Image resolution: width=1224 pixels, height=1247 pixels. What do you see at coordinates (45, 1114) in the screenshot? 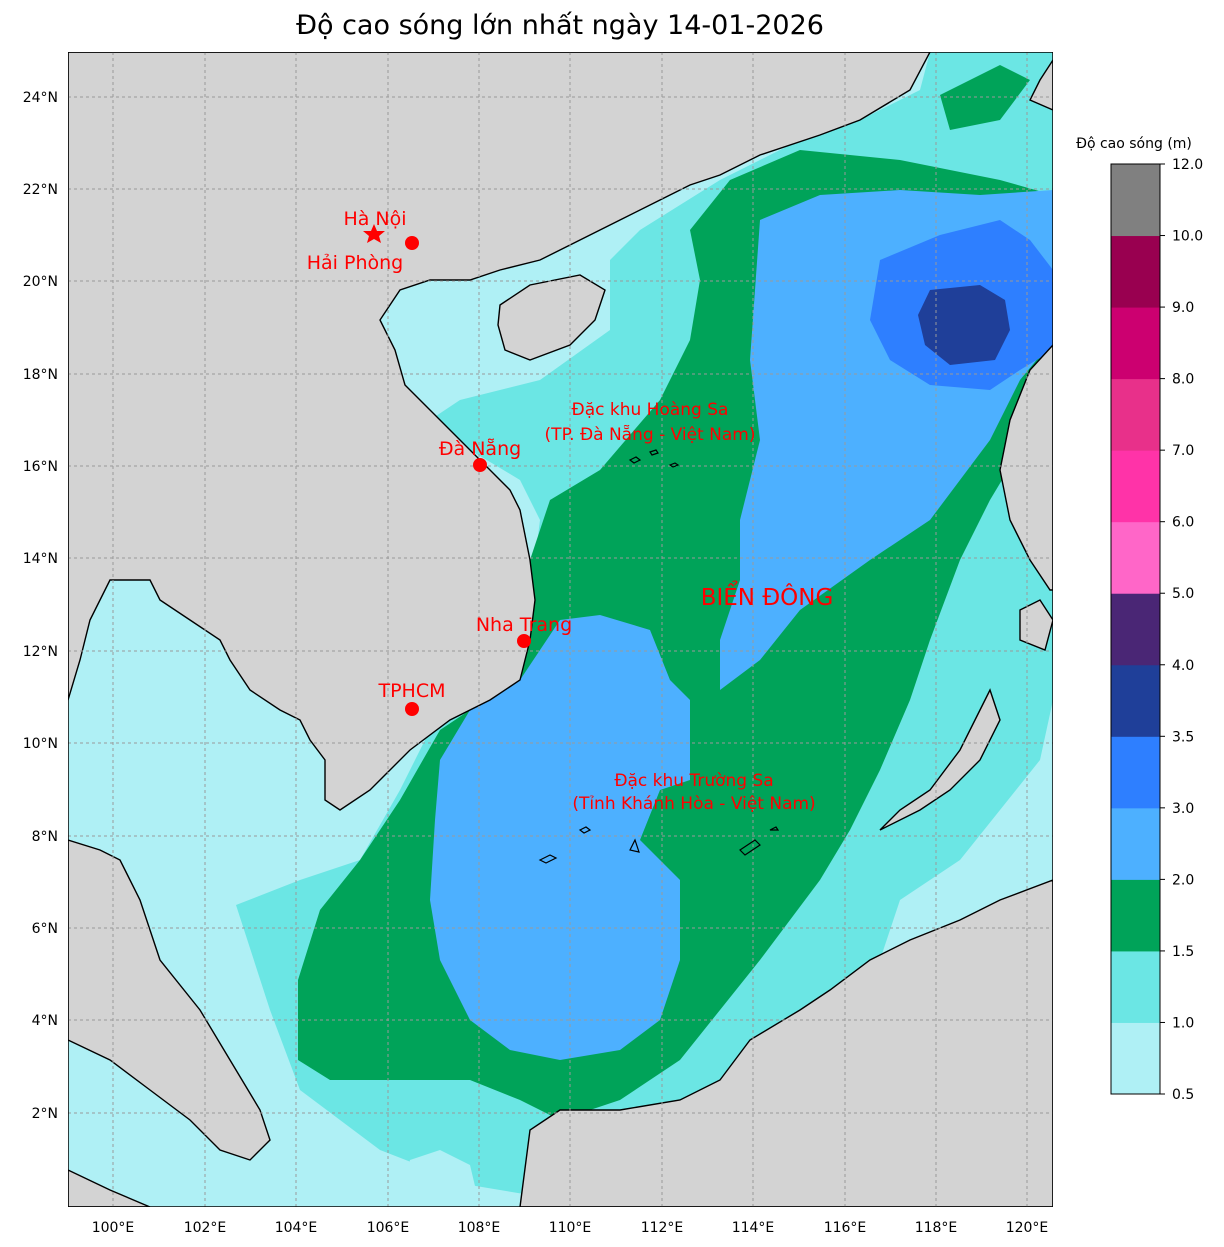
I see `lat-label: 2°N` at bounding box center [45, 1114].